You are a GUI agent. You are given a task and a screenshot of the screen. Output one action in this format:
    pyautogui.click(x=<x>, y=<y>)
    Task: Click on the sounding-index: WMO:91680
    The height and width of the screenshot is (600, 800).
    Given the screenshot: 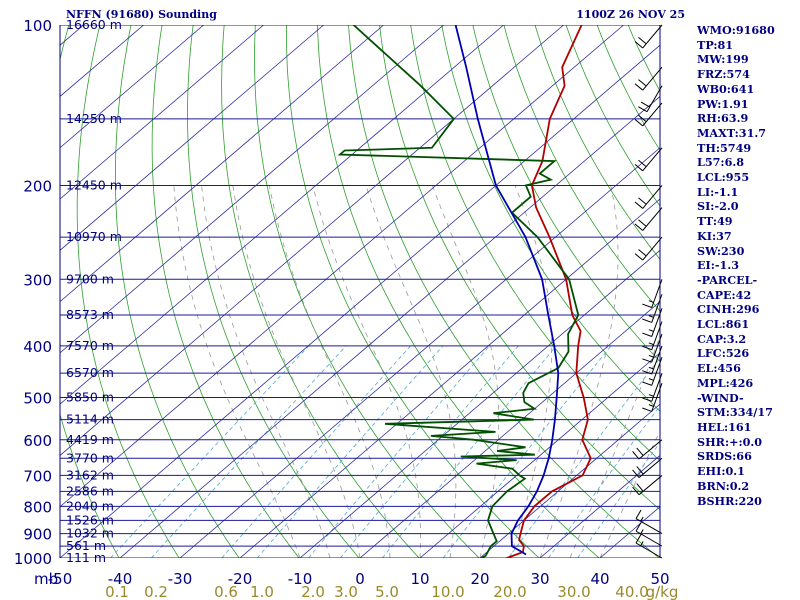 What is the action you would take?
    pyautogui.click(x=736, y=30)
    